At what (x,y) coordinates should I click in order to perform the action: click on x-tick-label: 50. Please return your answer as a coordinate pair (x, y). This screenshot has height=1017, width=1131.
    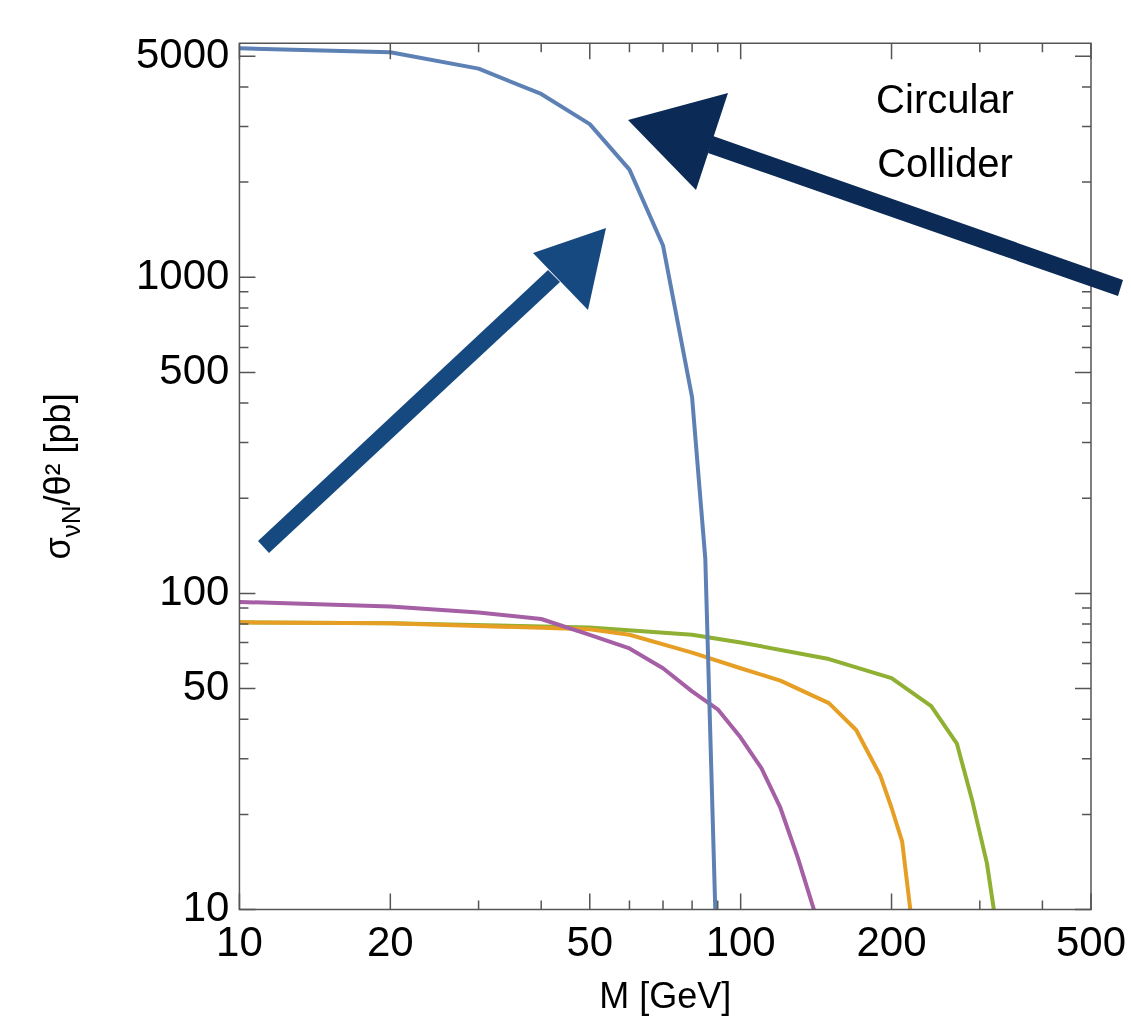
    Looking at the image, I should click on (590, 942).